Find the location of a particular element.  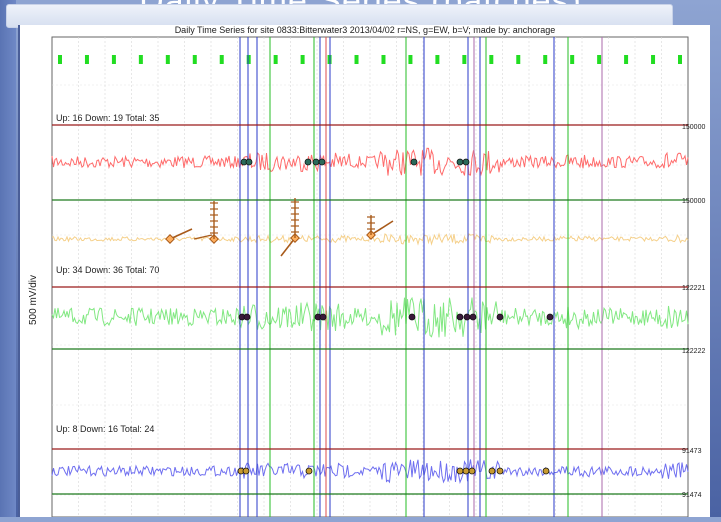

status-ew: Up: 34 Down: 36 Total: 70 is located at coordinates (107, 270).